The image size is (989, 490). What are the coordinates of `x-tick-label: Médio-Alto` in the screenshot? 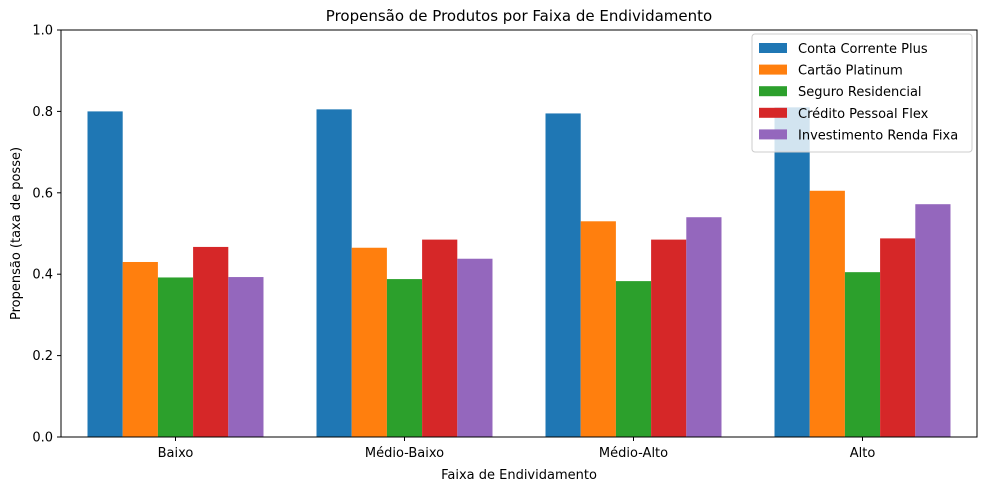 It's located at (633, 453).